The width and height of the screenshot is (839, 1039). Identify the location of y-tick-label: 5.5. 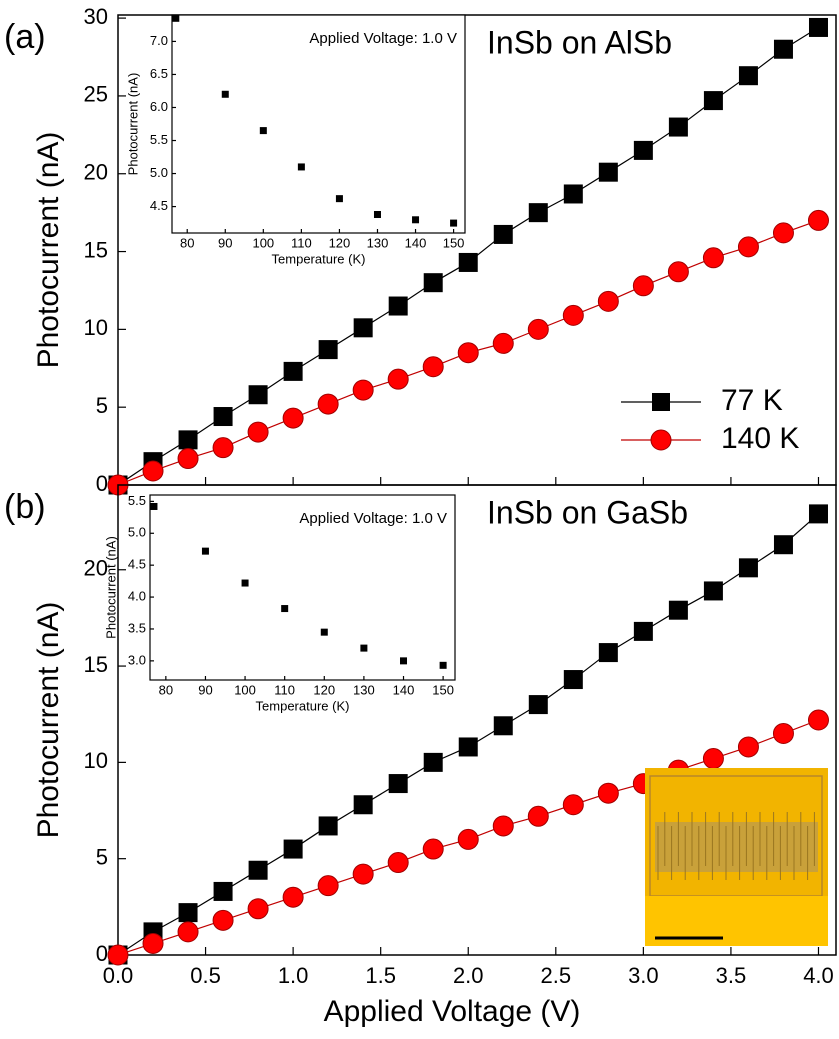
(137, 500).